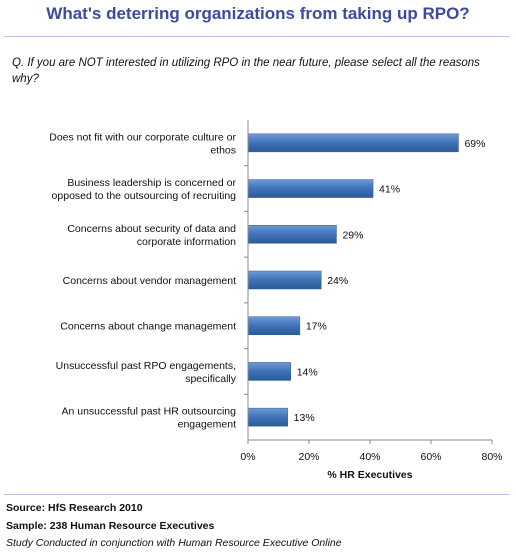  Describe the element at coordinates (247, 457) in the screenshot. I see `x-tick-label: 0%` at that location.